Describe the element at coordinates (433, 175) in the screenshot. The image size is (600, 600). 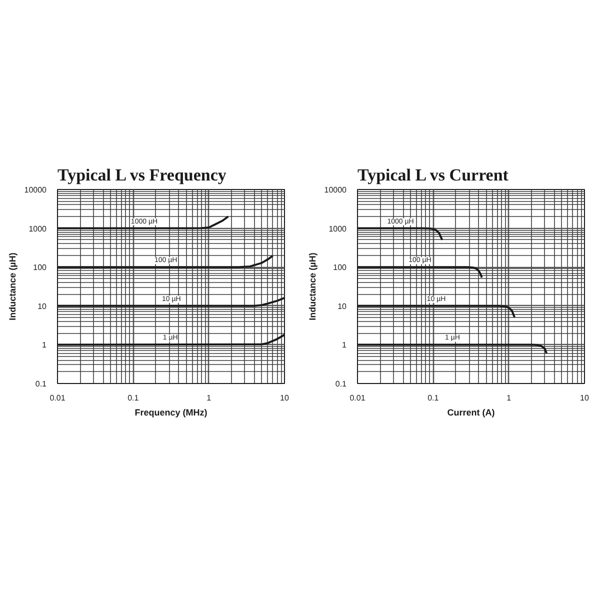
I see `chart-title: Typical L vs Current` at that location.